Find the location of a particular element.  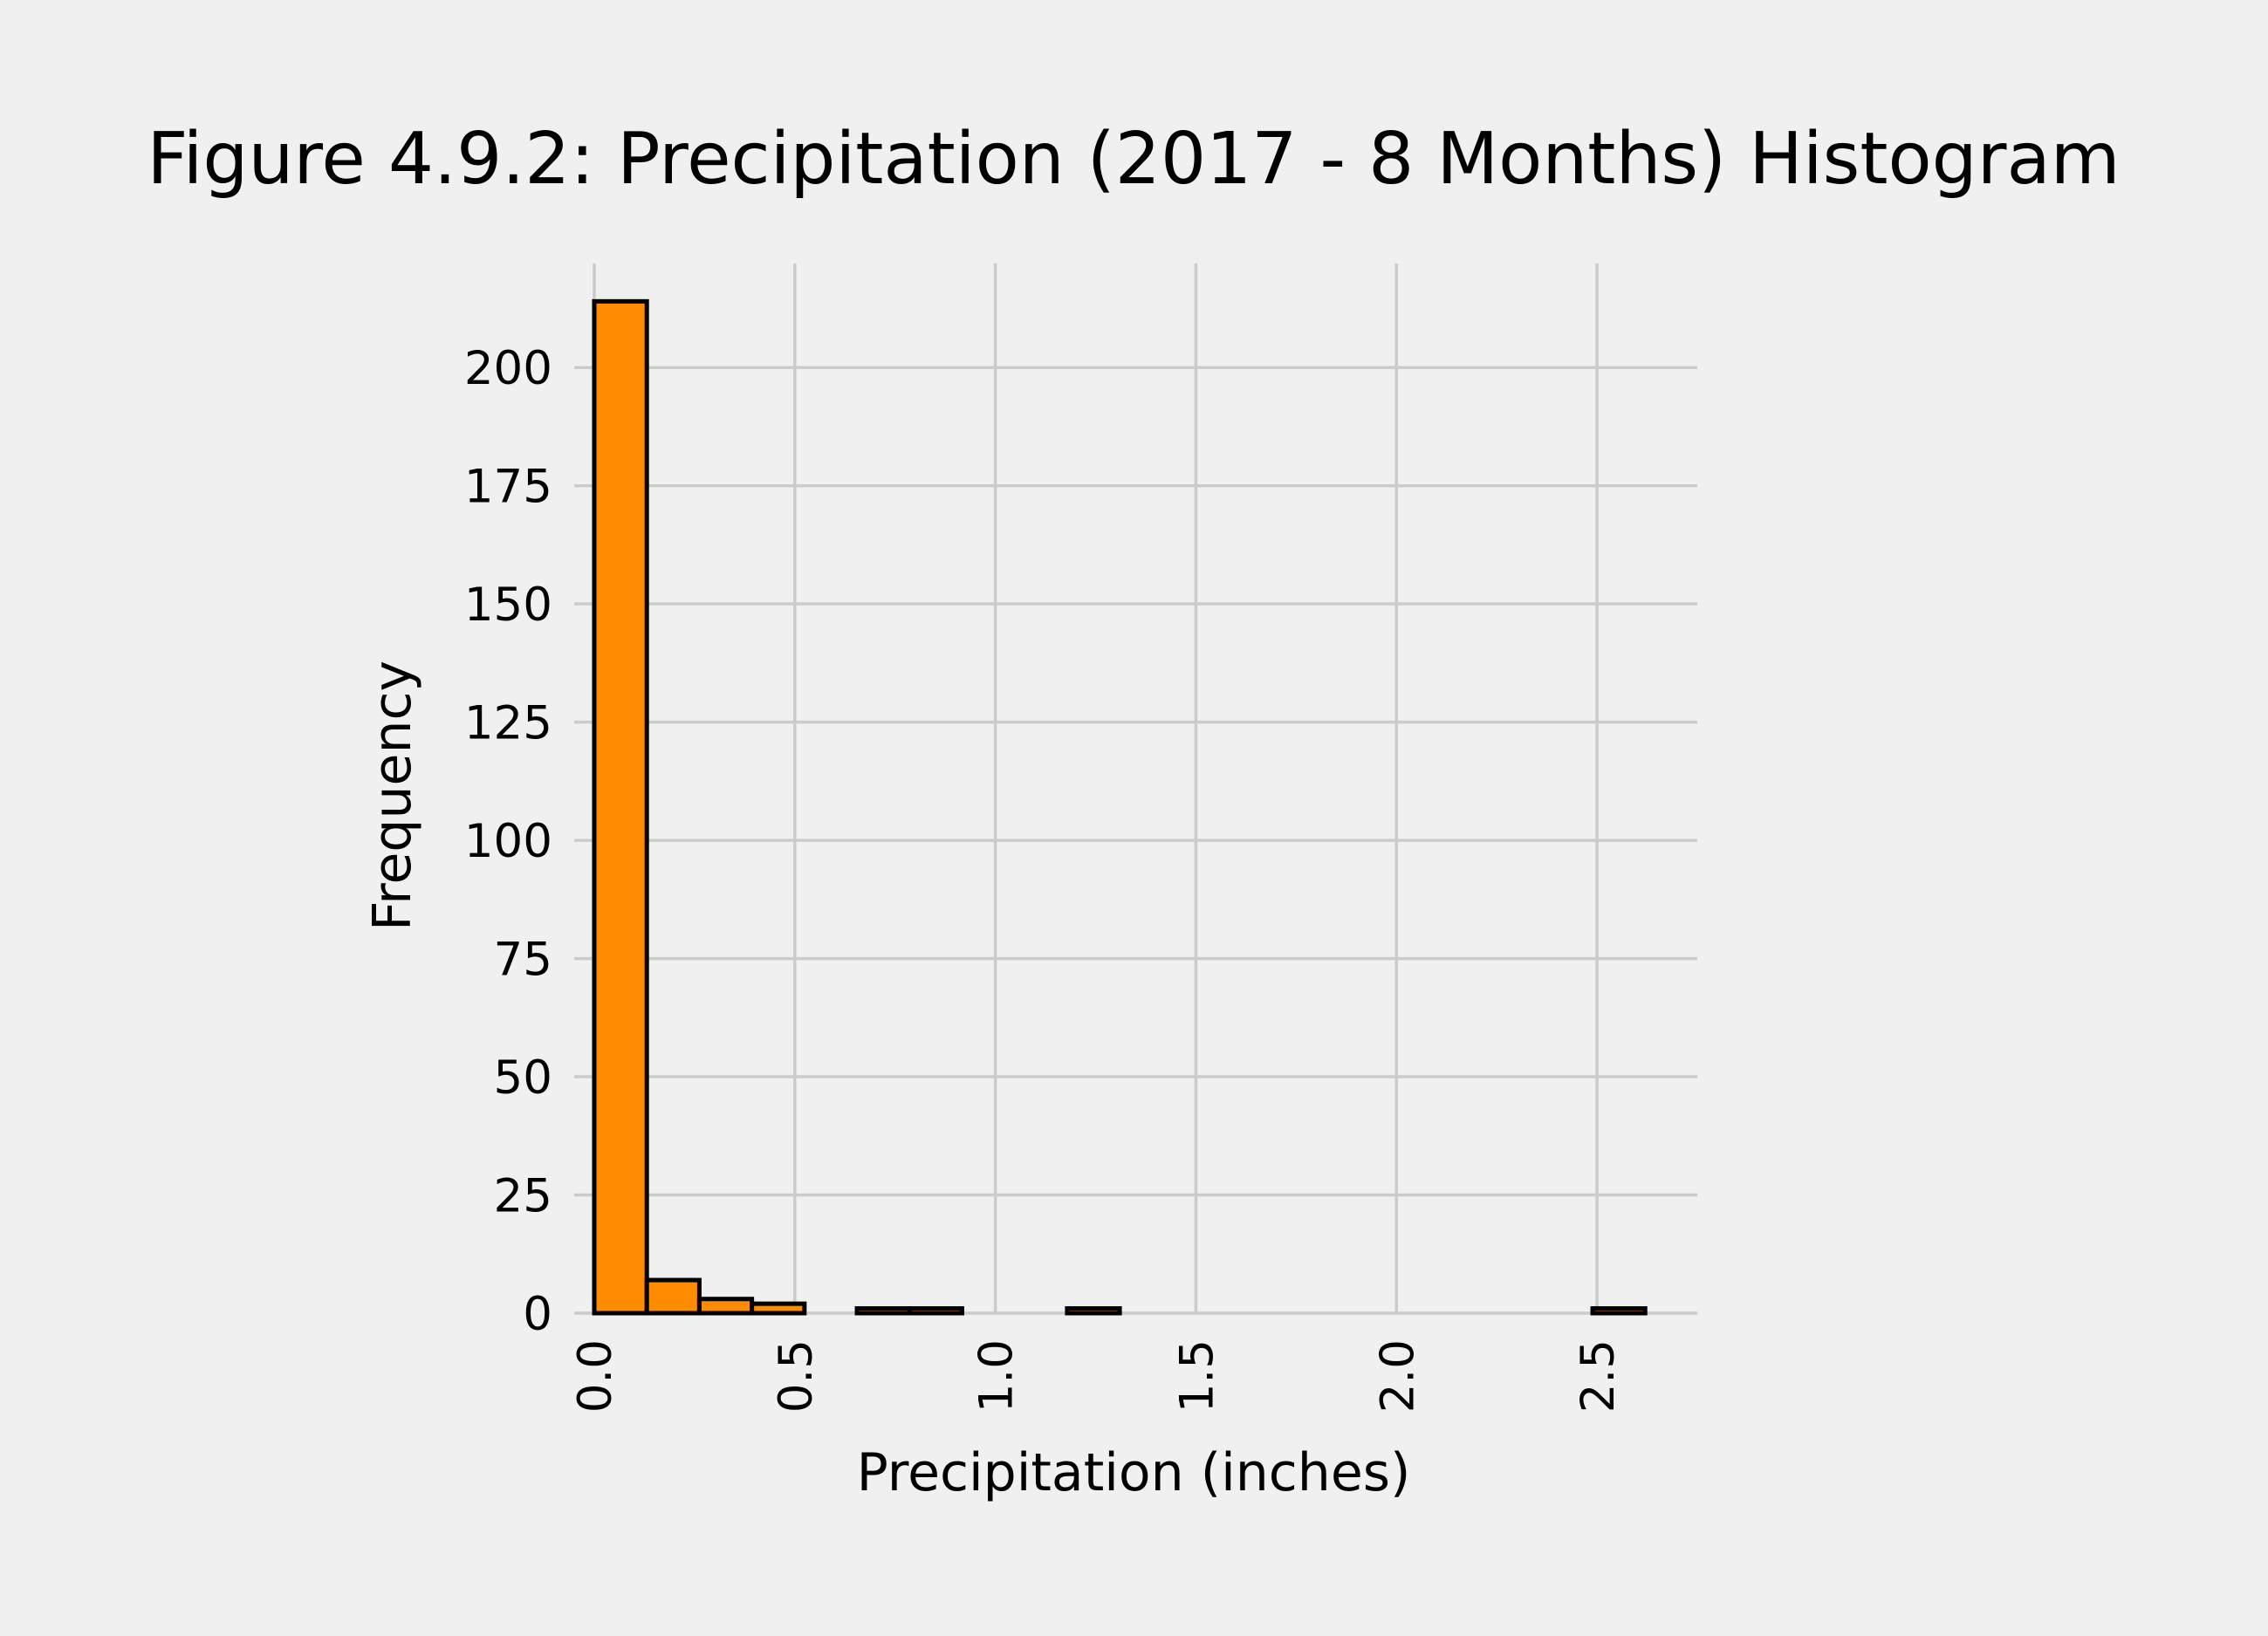

y-tick-label: 175 is located at coordinates (508, 487).